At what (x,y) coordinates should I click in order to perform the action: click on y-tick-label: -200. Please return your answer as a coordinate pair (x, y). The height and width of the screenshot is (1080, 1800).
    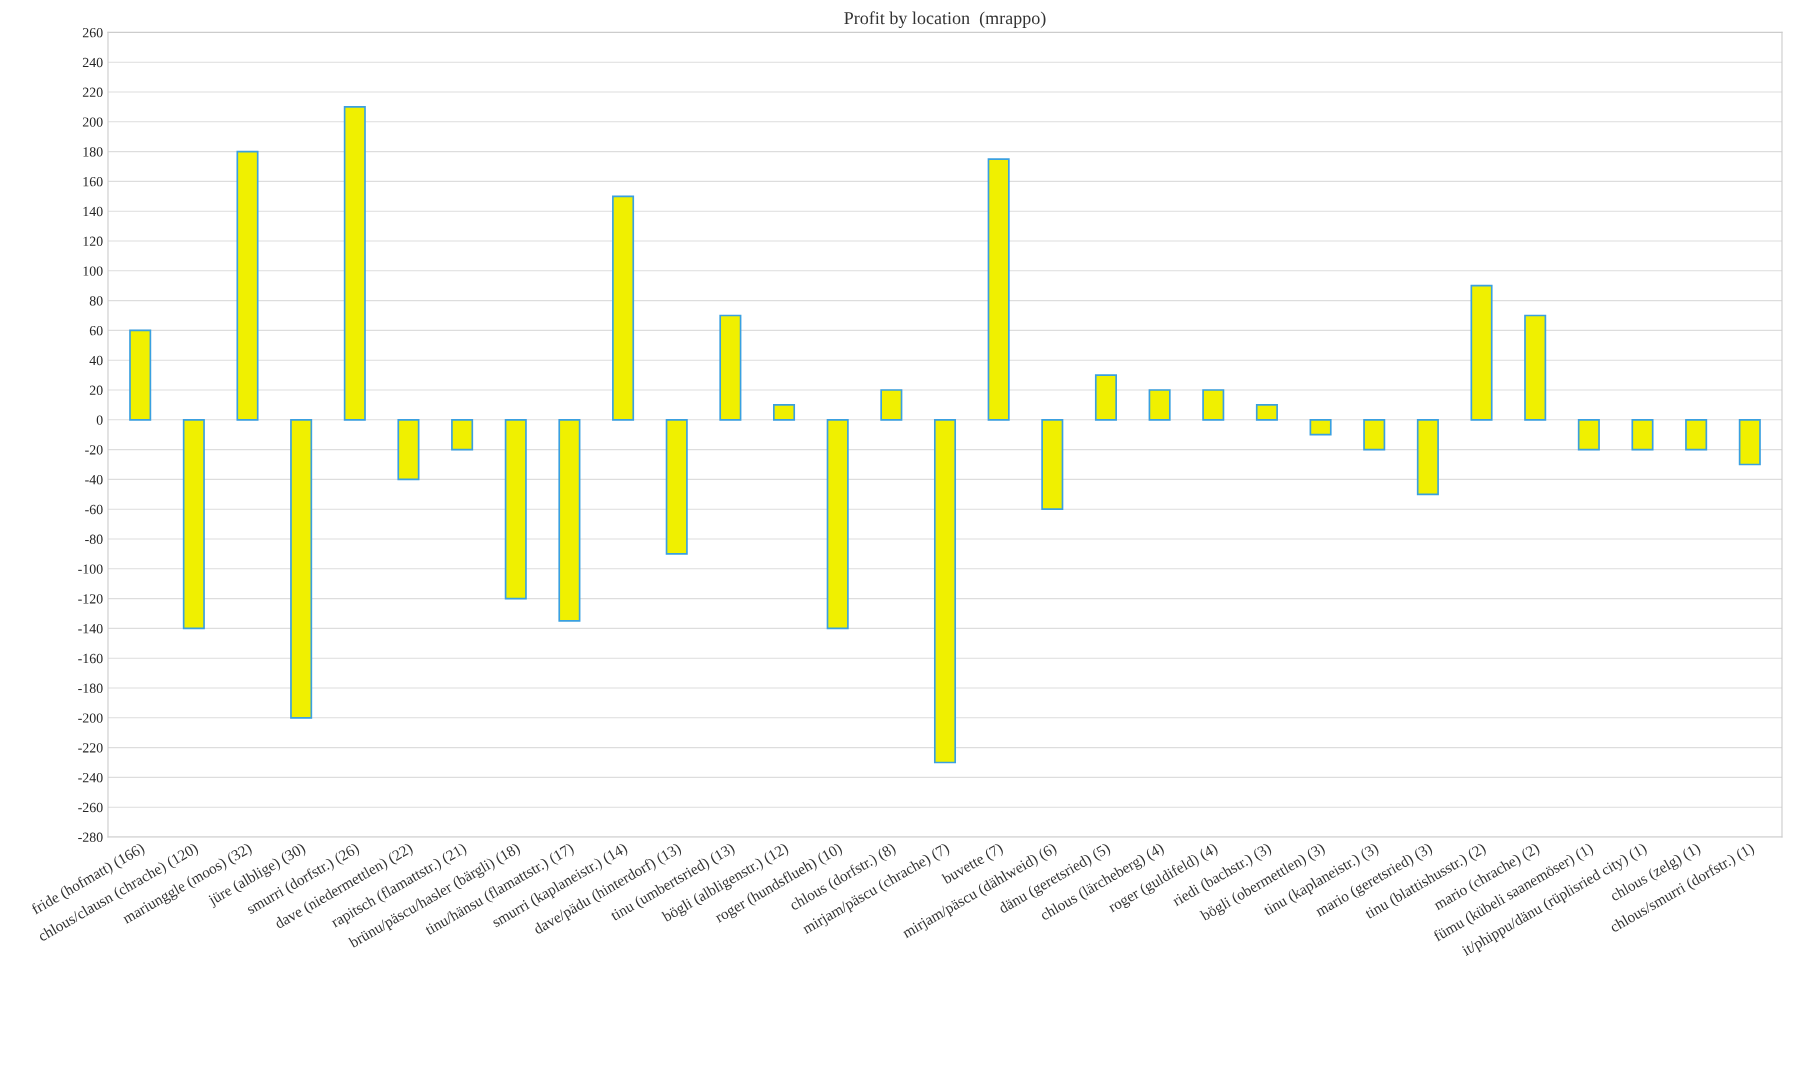
    Looking at the image, I should click on (90, 718).